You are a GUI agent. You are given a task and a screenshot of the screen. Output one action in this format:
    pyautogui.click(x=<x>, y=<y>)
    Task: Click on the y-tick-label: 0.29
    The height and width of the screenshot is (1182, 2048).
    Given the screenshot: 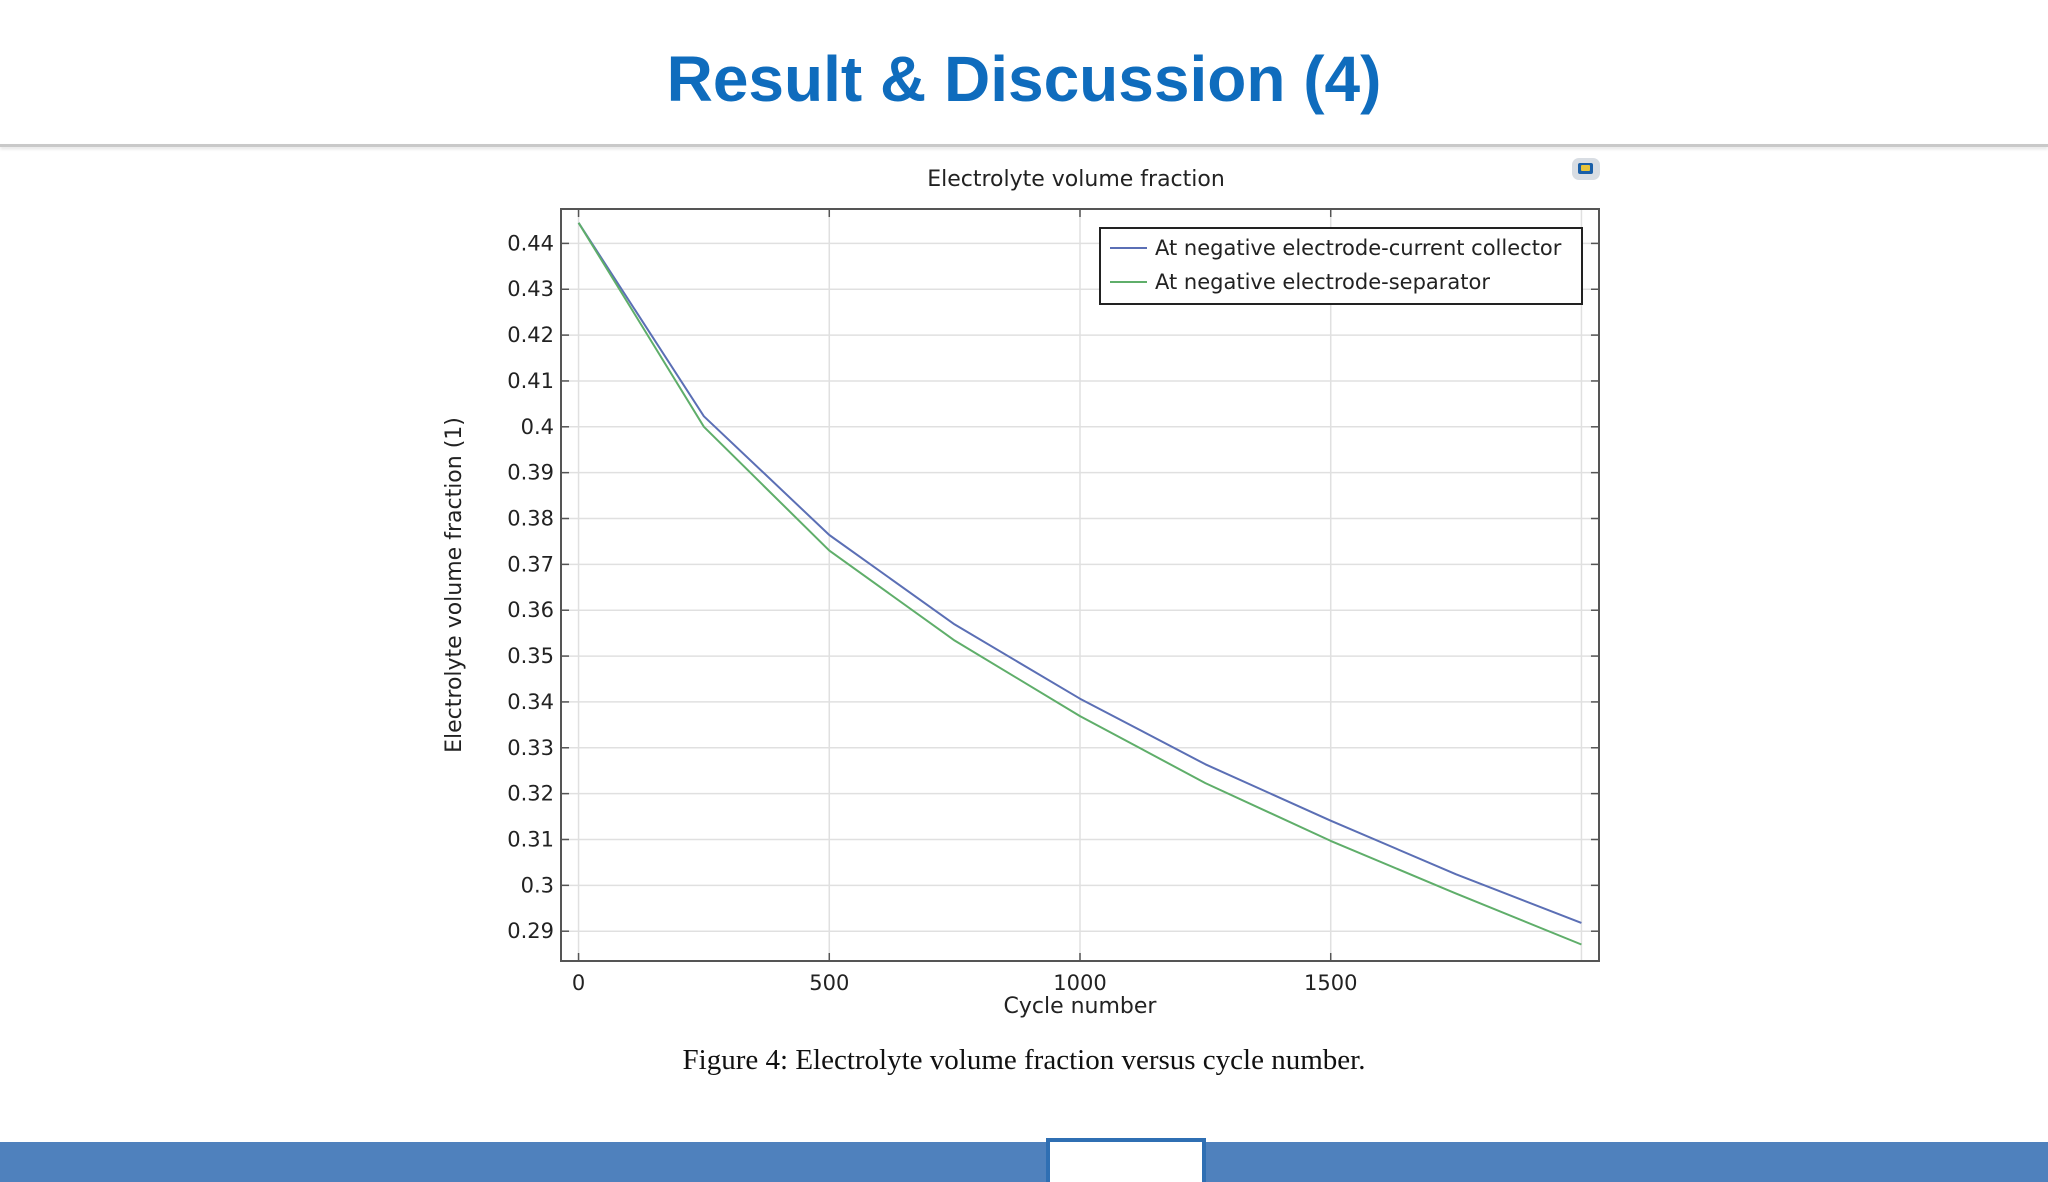 What is the action you would take?
    pyautogui.click(x=530, y=931)
    